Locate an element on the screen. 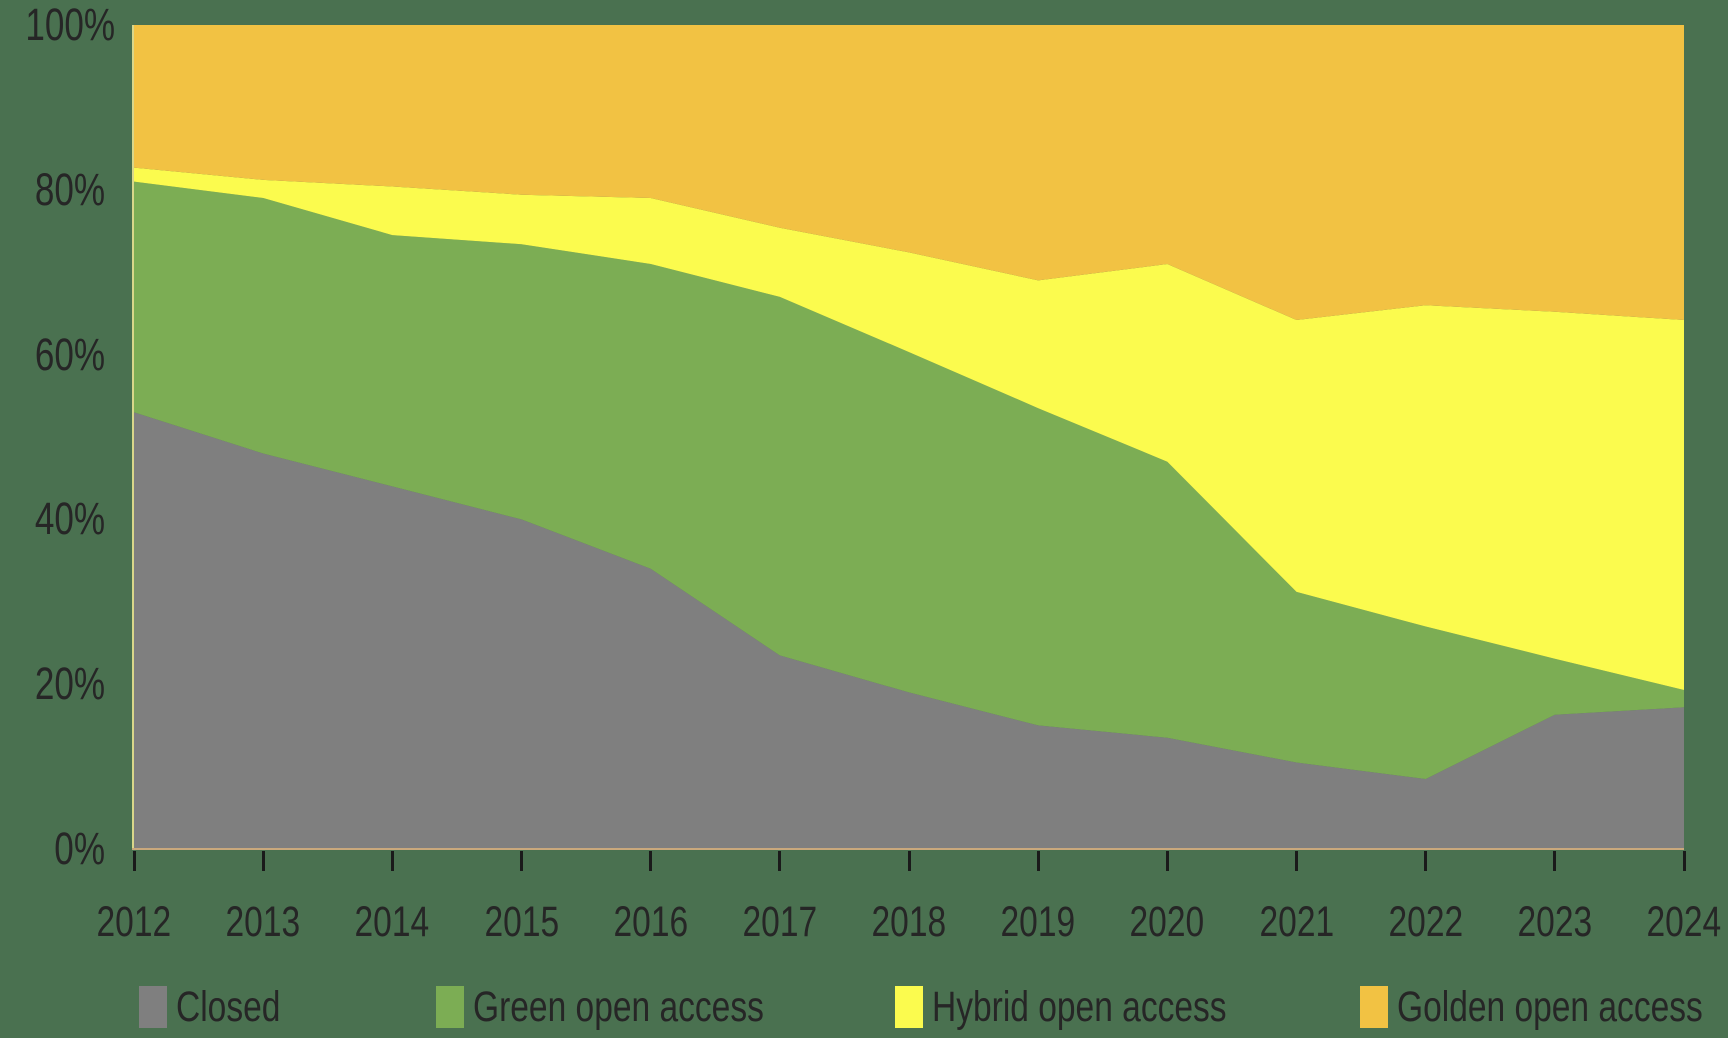 The width and height of the screenshot is (1728, 1038). y-axis-label-60pct: 60% is located at coordinates (52, 354).